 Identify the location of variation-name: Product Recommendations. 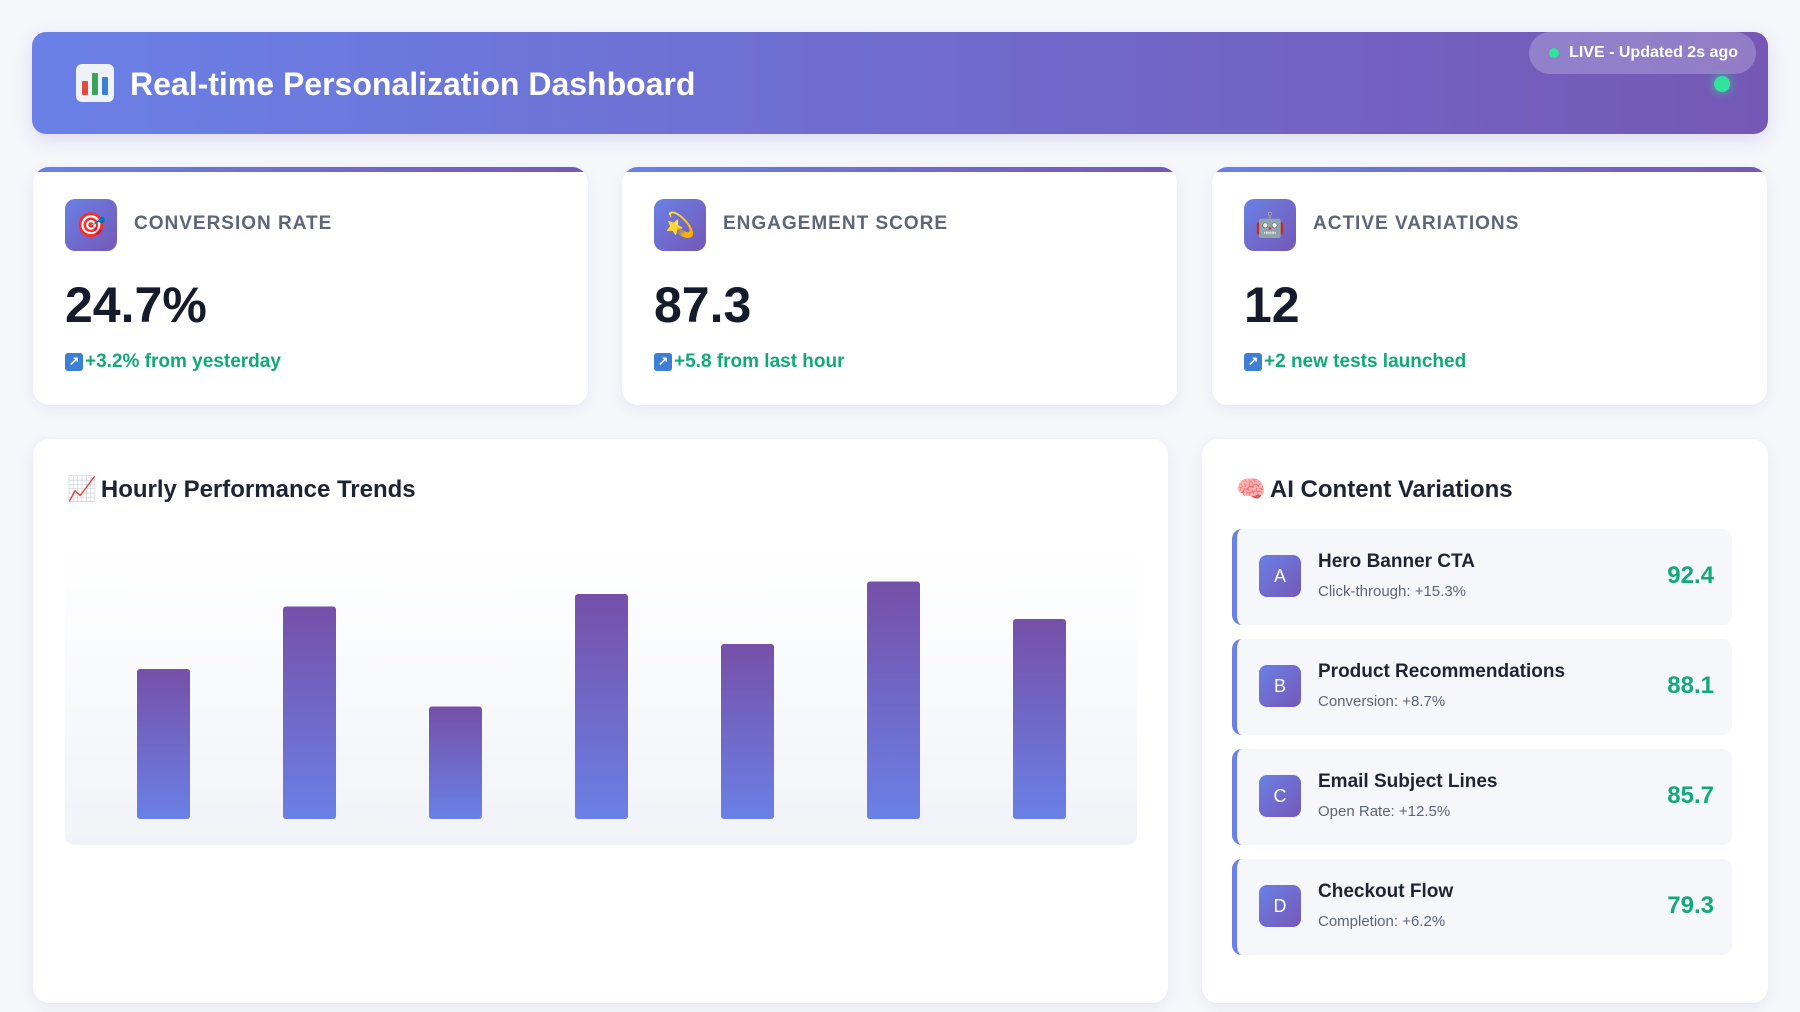
(1442, 671).